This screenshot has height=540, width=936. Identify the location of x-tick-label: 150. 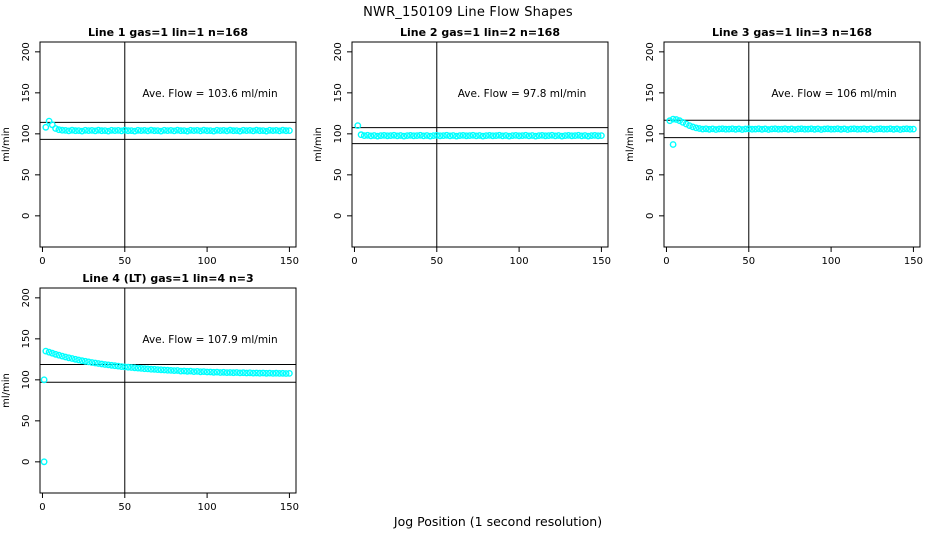
(601, 261).